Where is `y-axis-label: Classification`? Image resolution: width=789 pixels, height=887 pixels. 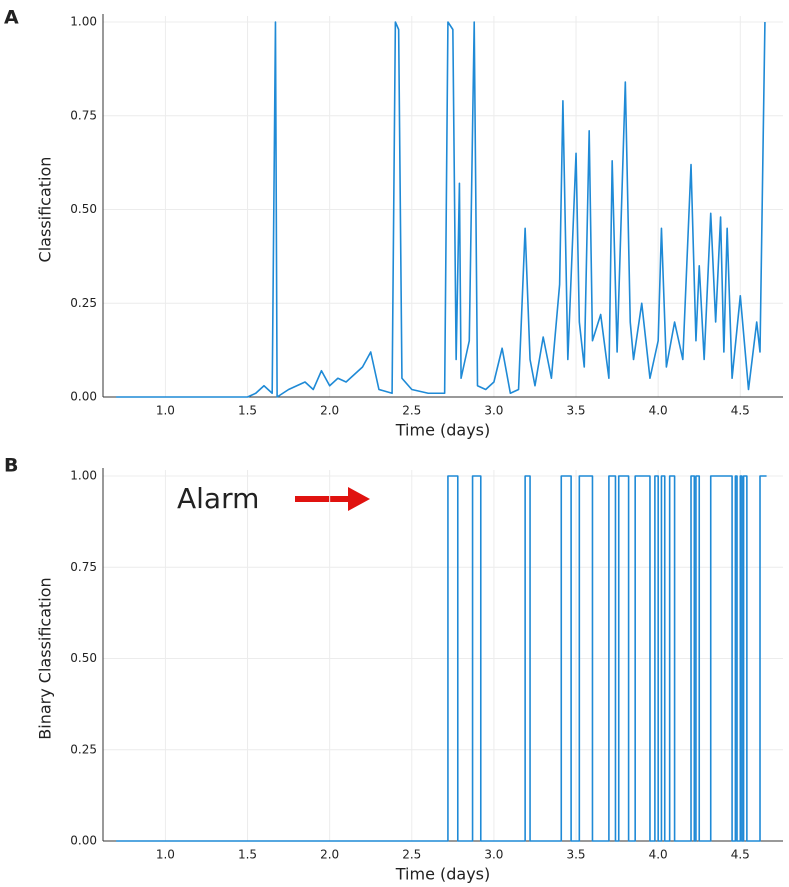 y-axis-label: Classification is located at coordinates (45, 210).